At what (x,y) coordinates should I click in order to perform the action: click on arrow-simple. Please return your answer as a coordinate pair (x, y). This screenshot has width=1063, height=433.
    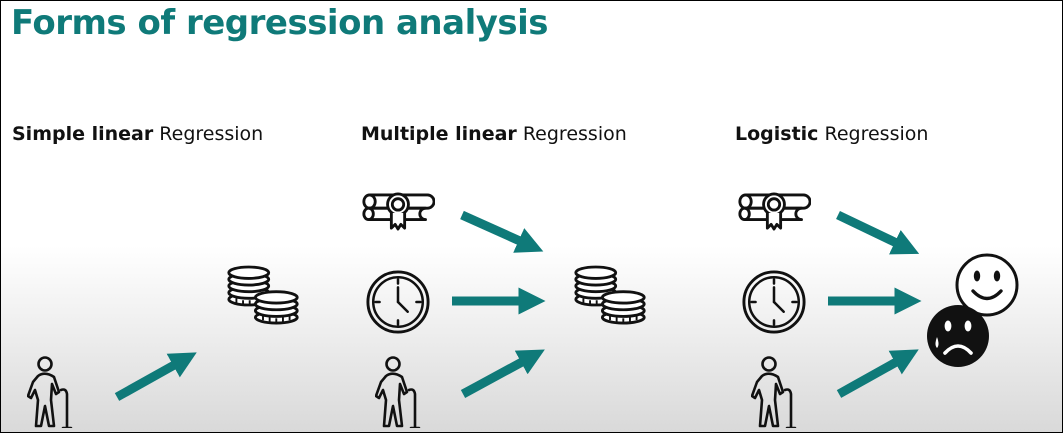
    Looking at the image, I should click on (155, 376).